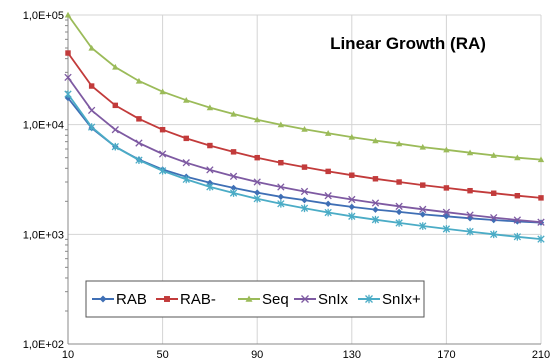 The height and width of the screenshot is (364, 551). I want to click on legend-label: SnIx+, so click(401, 299).